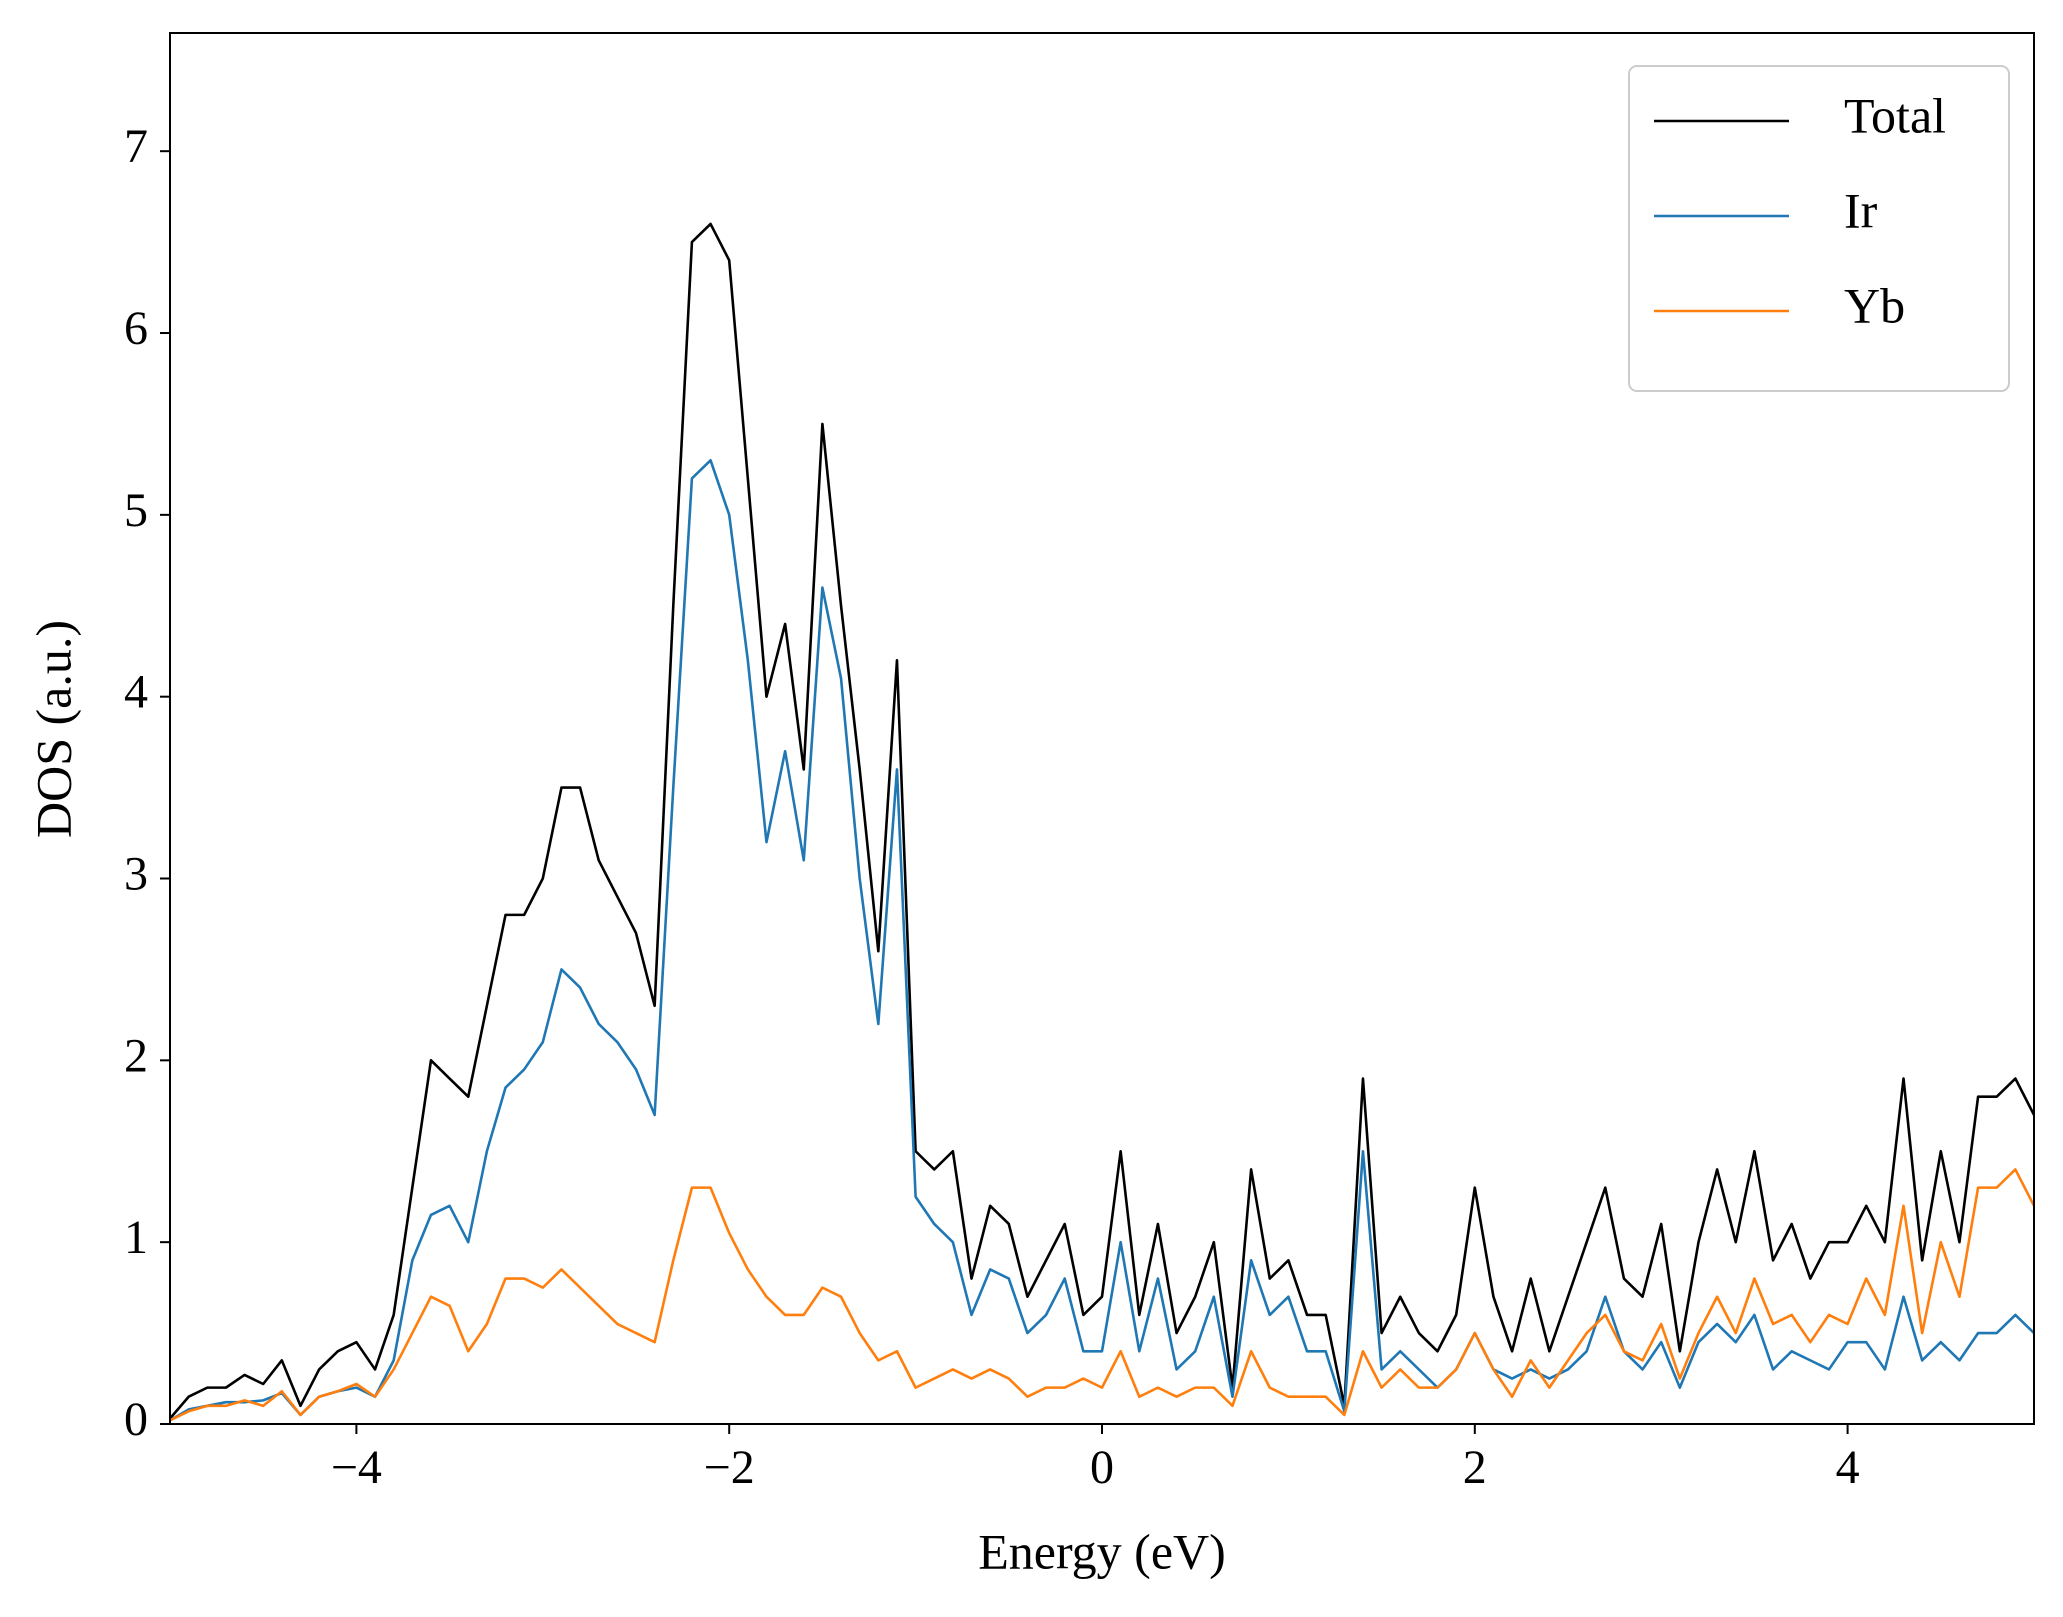 Image resolution: width=2063 pixels, height=1617 pixels. Describe the element at coordinates (1102, 1467) in the screenshot. I see `x-tick-label: 0` at that location.